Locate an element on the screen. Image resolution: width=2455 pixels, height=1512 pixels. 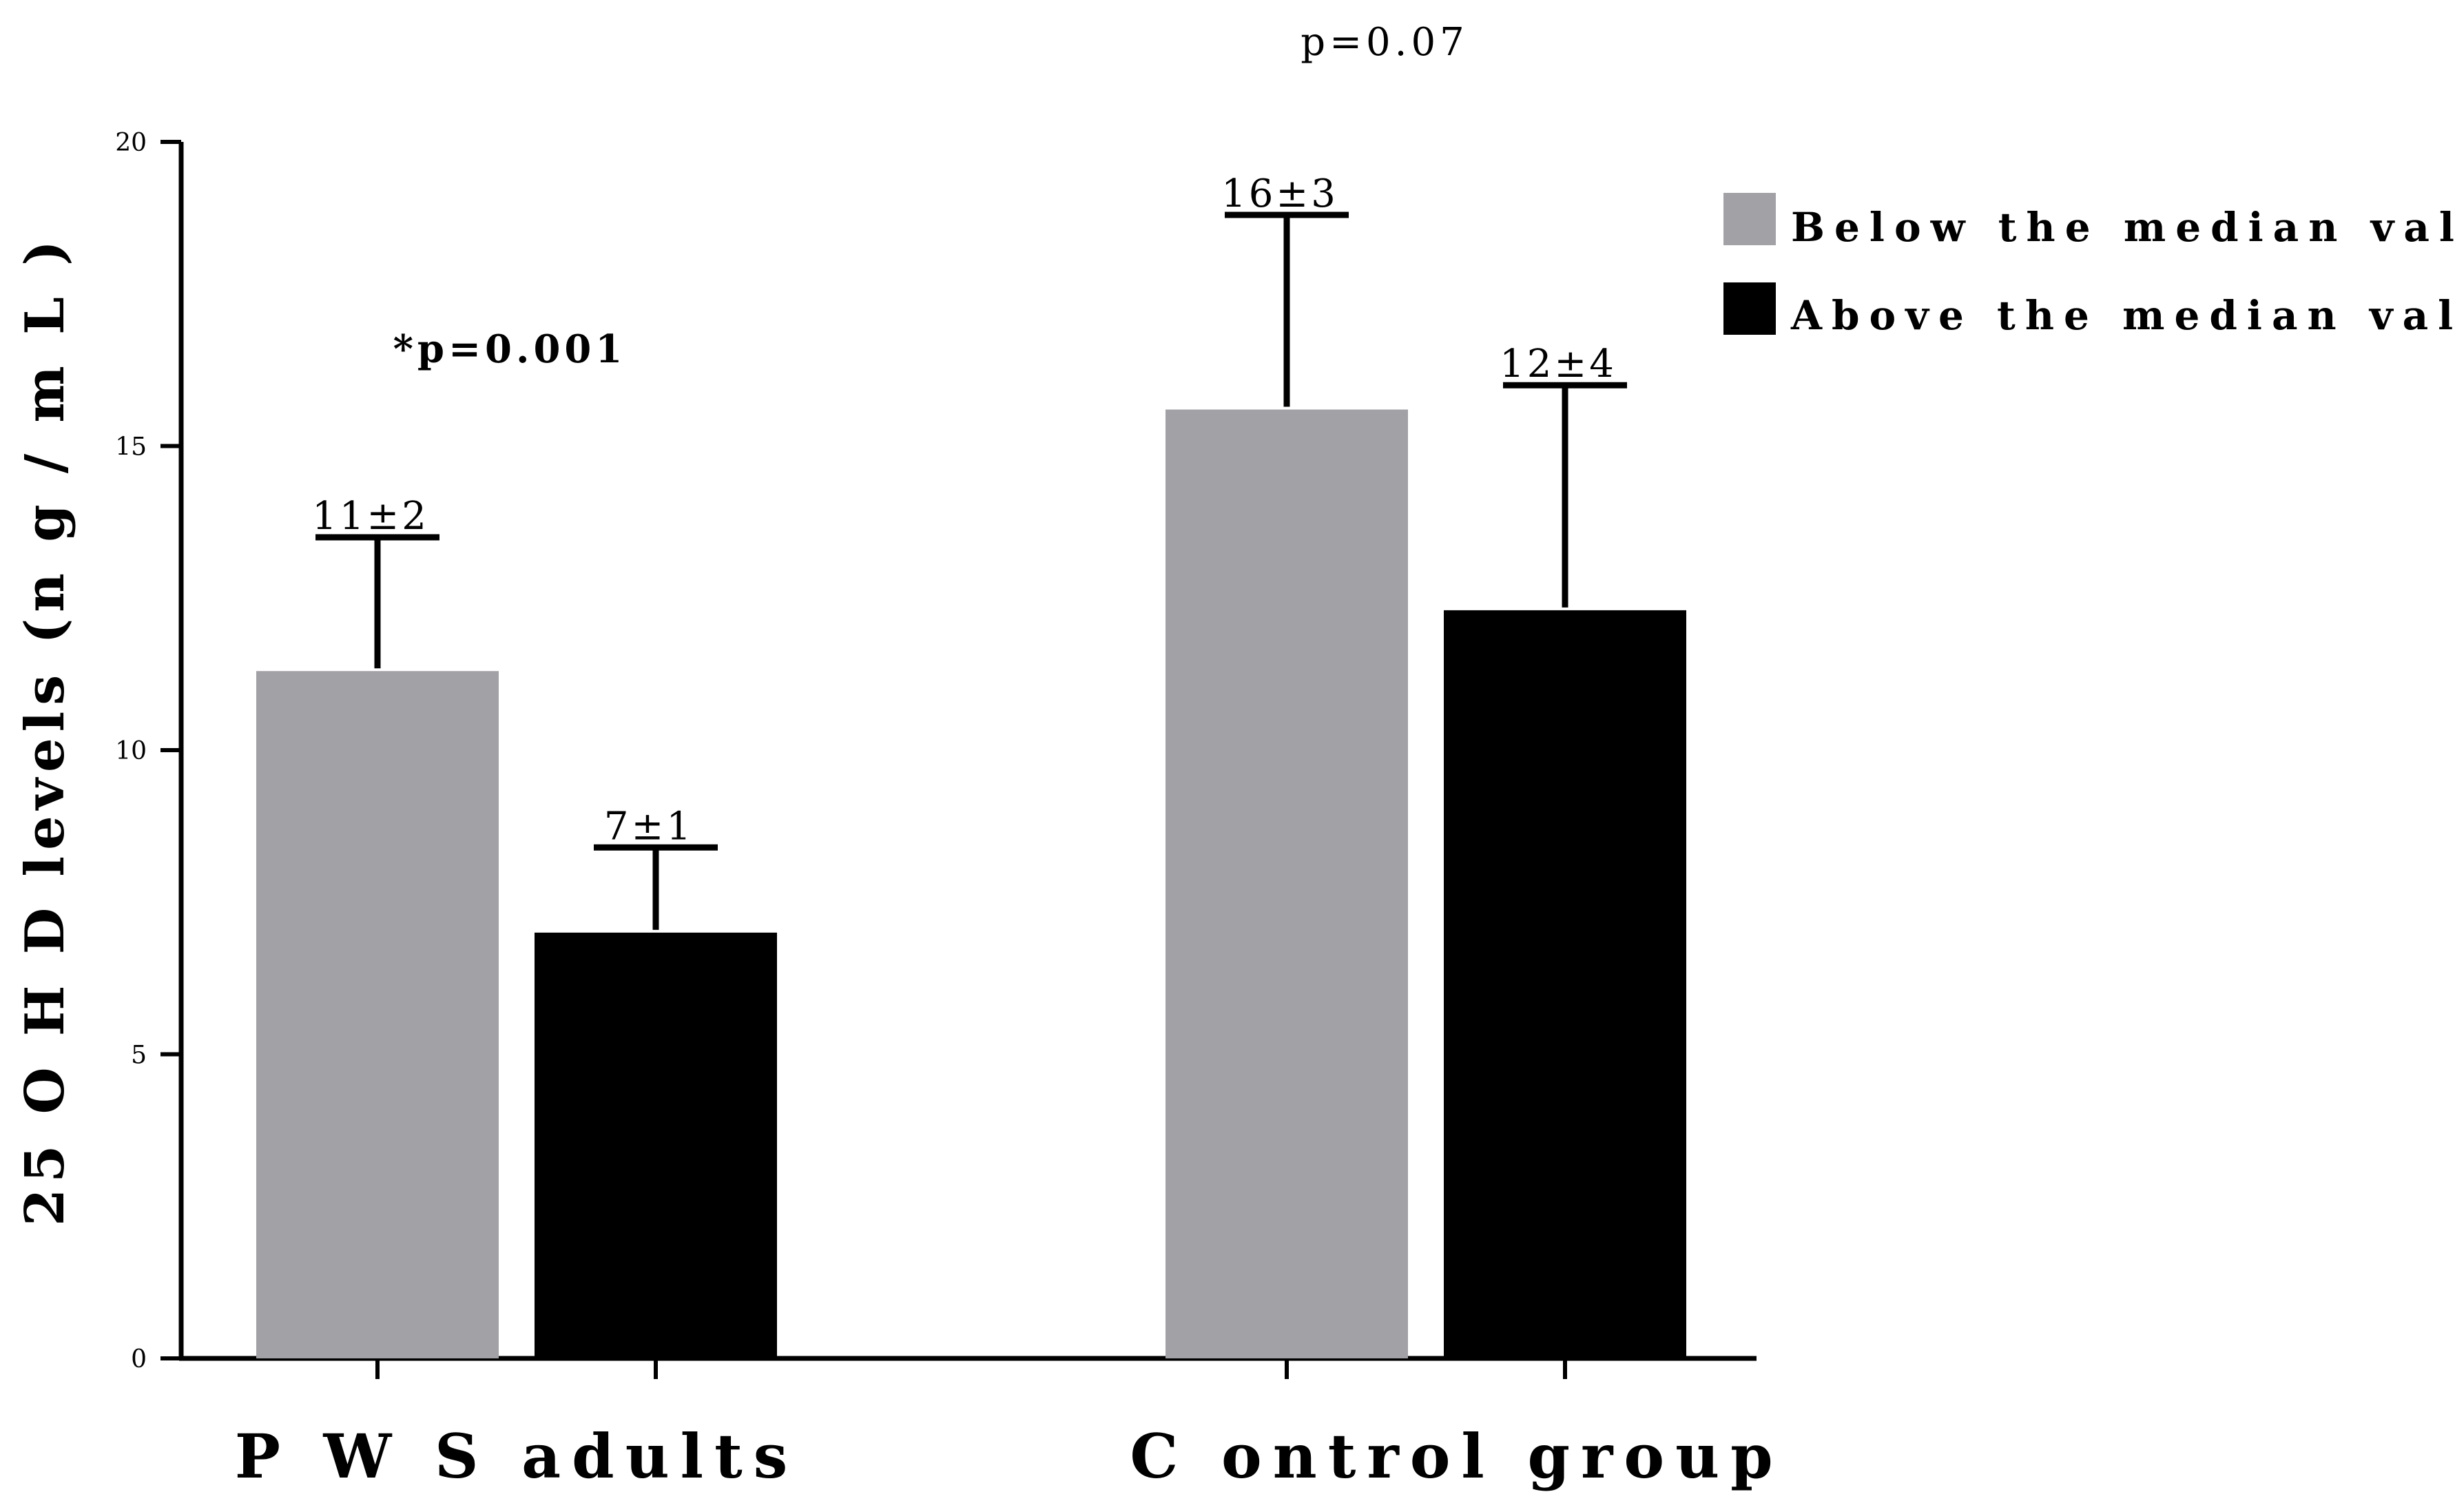
legend-swatch-above is located at coordinates (1749, 308).